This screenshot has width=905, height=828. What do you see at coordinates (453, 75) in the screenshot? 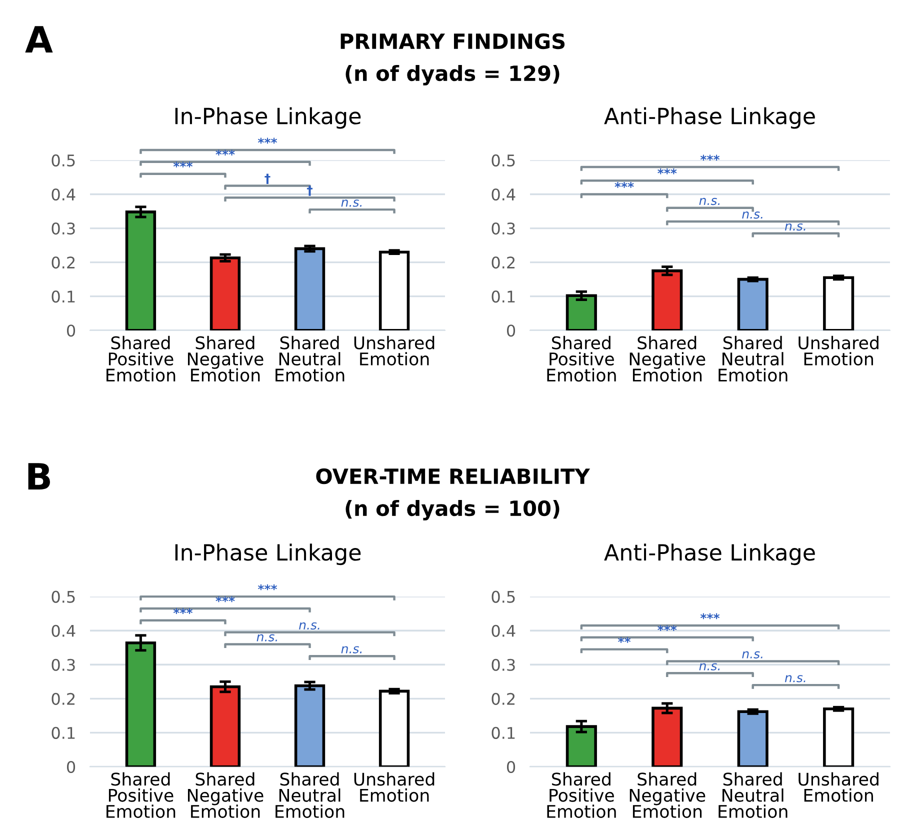
I see `text: (n of dyads = 129)` at bounding box center [453, 75].